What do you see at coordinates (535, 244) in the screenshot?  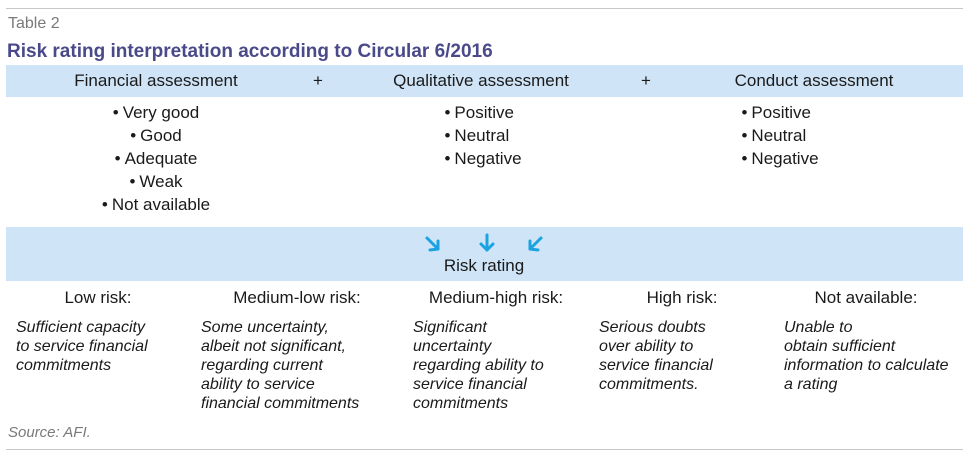 I see `arrow-down-left-icon` at bounding box center [535, 244].